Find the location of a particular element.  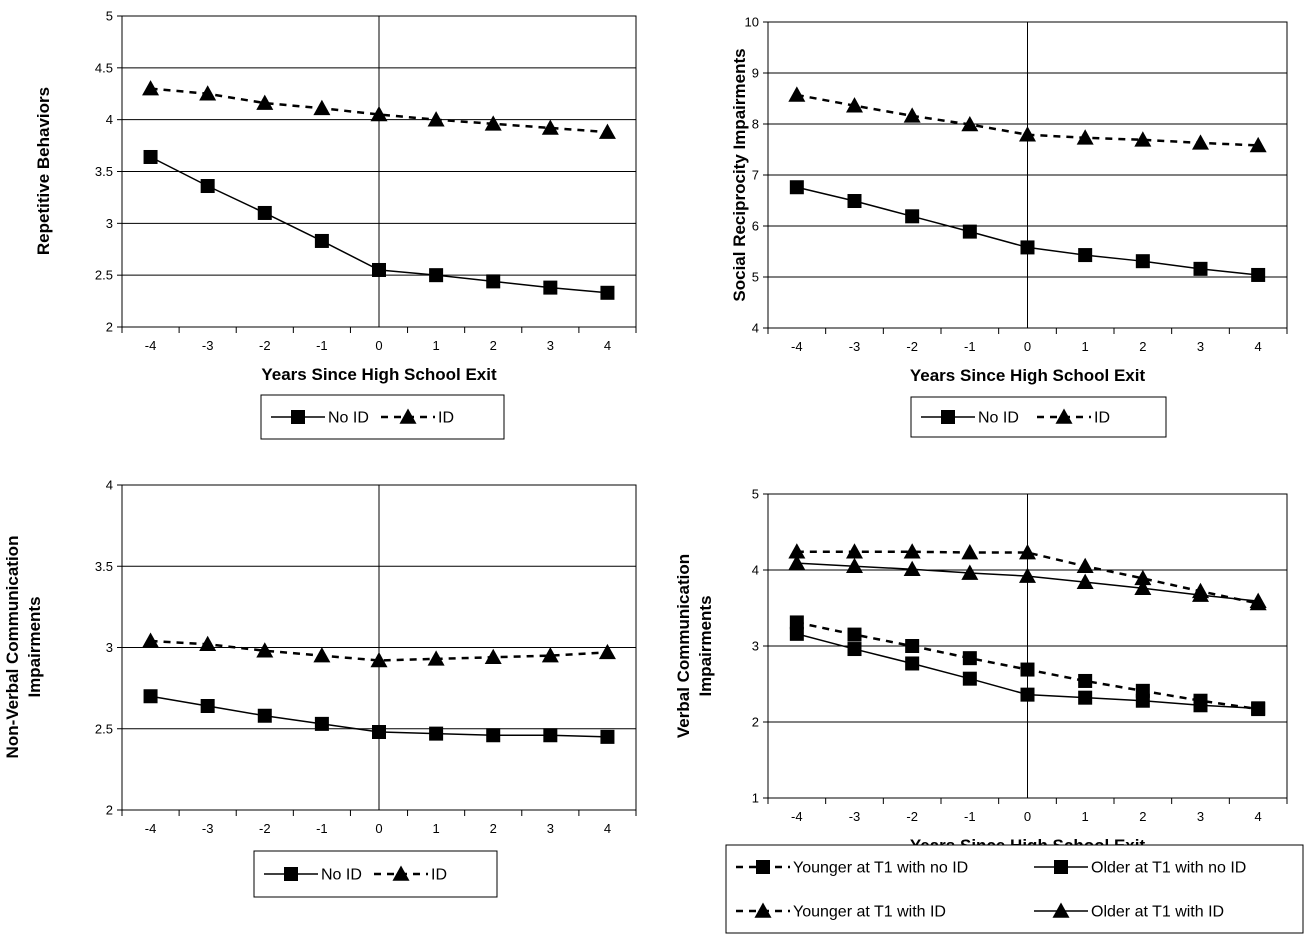

y-axis-title: Verbal Communication is located at coordinates (683, 646).